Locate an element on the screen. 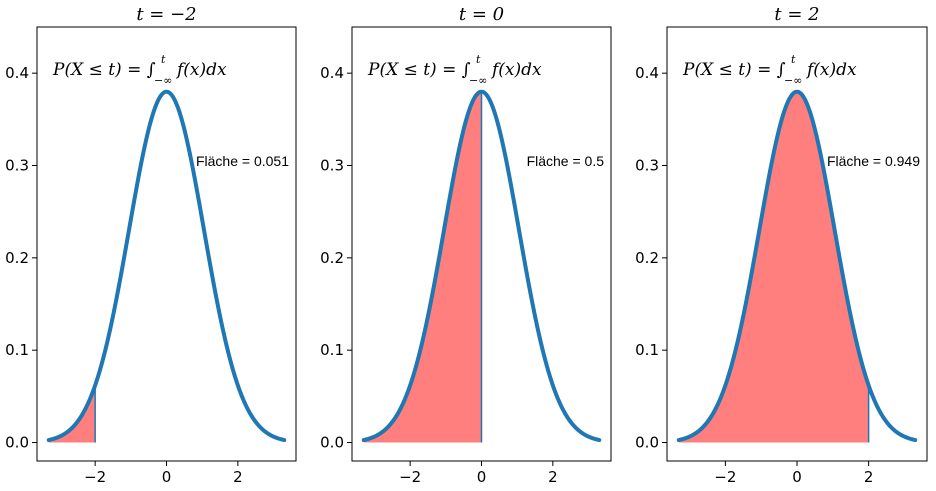 The height and width of the screenshot is (491, 936). subplot-title: t = 0 is located at coordinates (481, 14).